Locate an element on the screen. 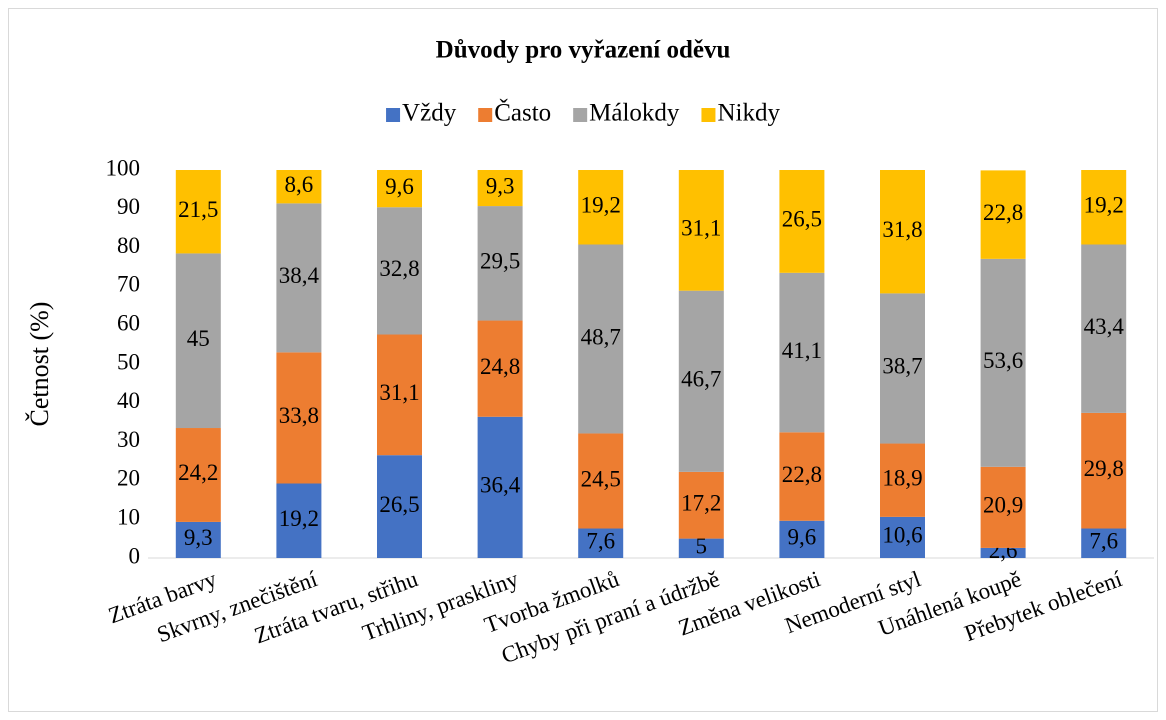 This screenshot has width=1166, height=720. y-tick-label: 90 is located at coordinates (128, 206).